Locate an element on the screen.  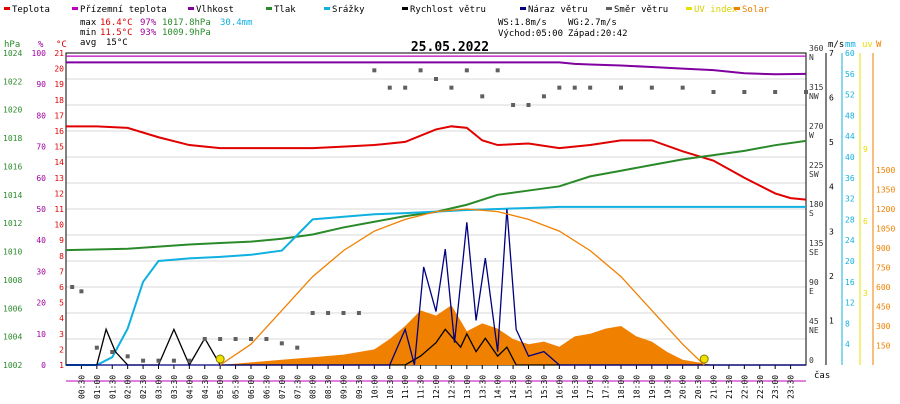
time-tick-label: 14:00 is located at coordinates (498, 387).